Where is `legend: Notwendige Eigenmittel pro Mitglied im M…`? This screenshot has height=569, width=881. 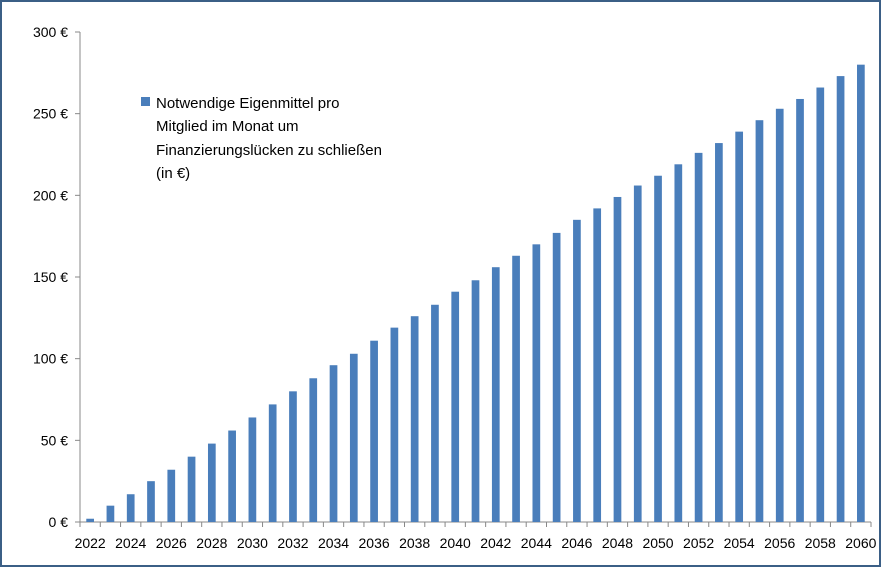 legend: Notwendige Eigenmittel pro Mitglied im M… is located at coordinates (261, 138).